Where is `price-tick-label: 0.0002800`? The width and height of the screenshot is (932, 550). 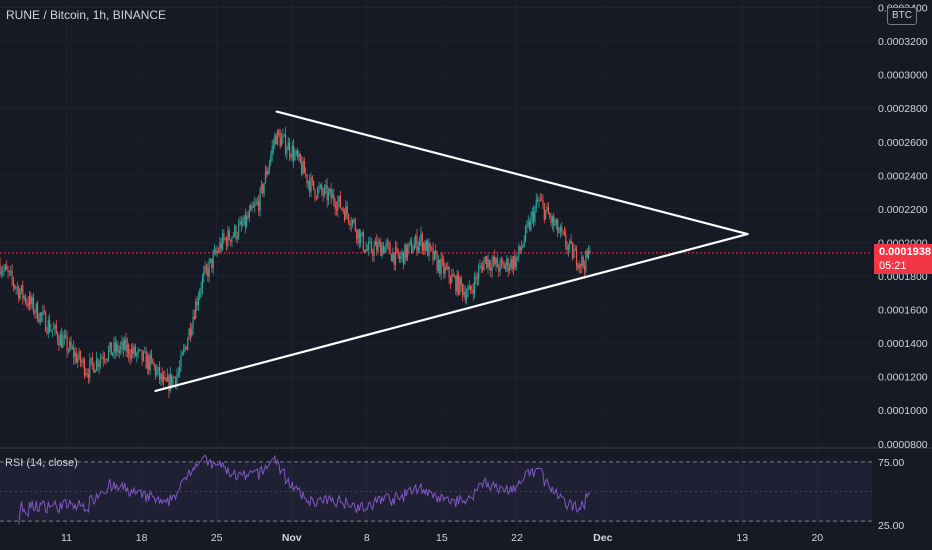 price-tick-label: 0.0002800 is located at coordinates (903, 109).